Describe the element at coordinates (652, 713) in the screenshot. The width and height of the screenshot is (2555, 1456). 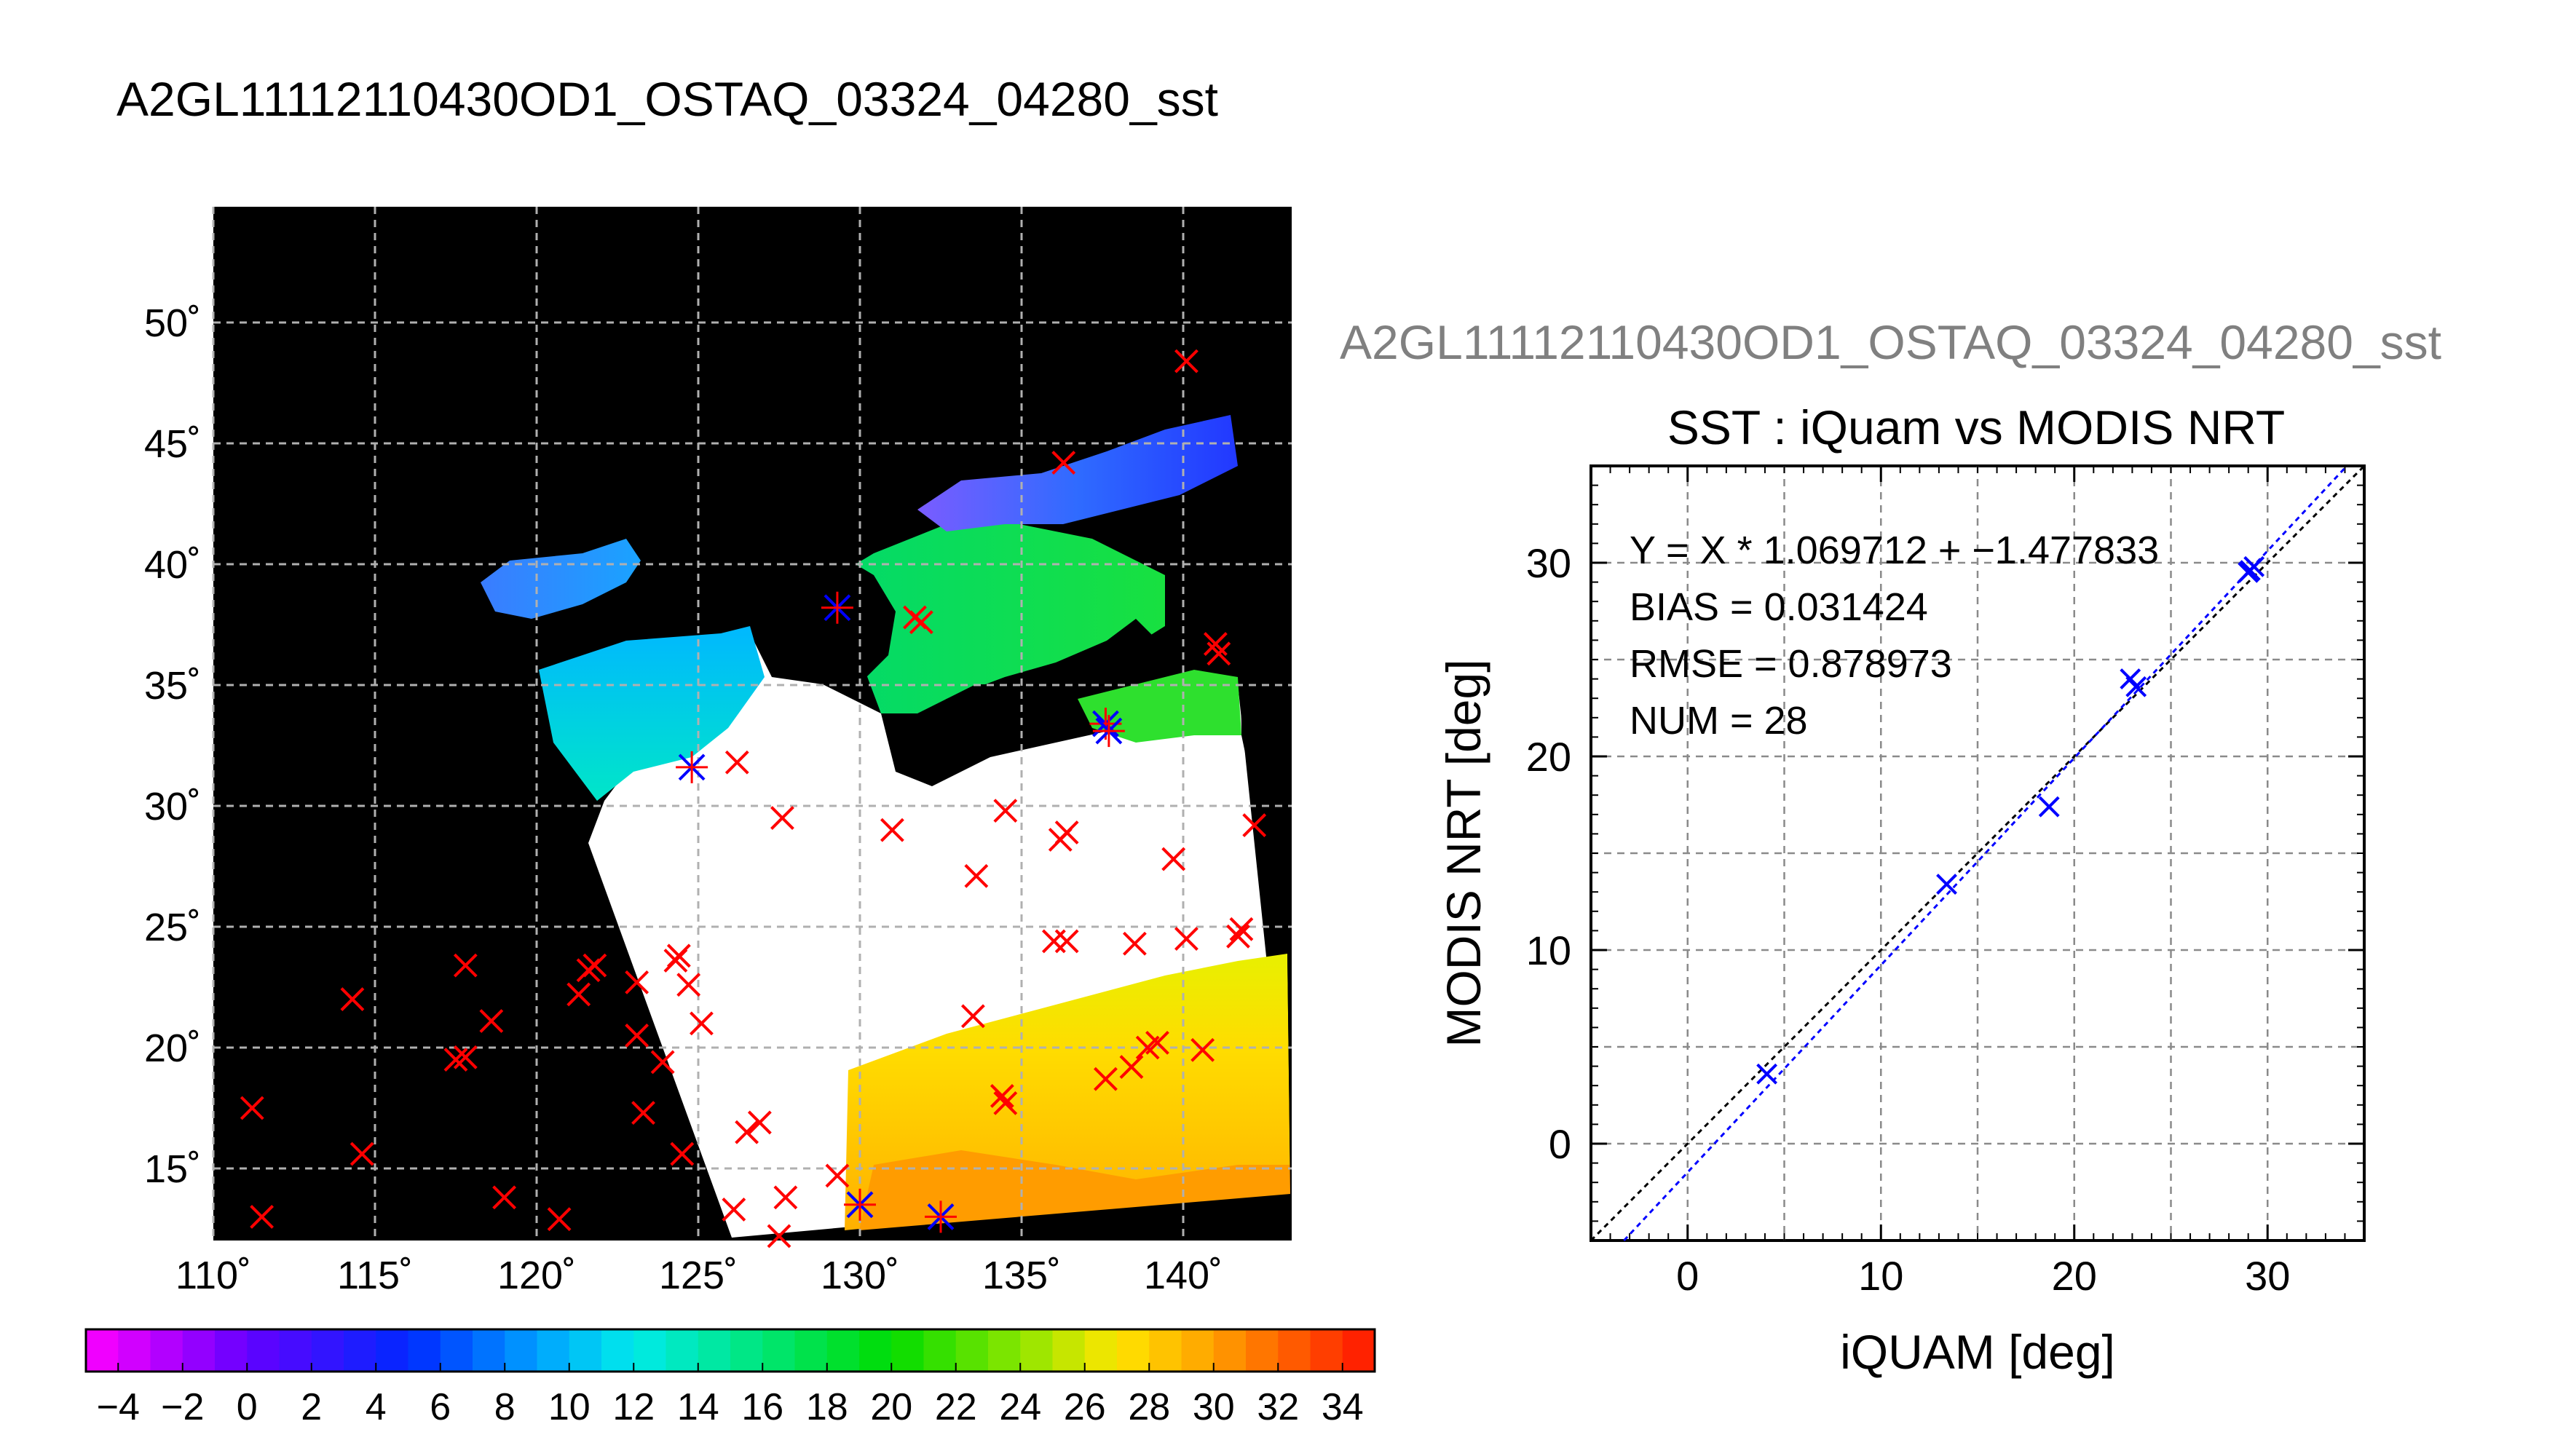
I see `yellow-sea-sst` at that location.